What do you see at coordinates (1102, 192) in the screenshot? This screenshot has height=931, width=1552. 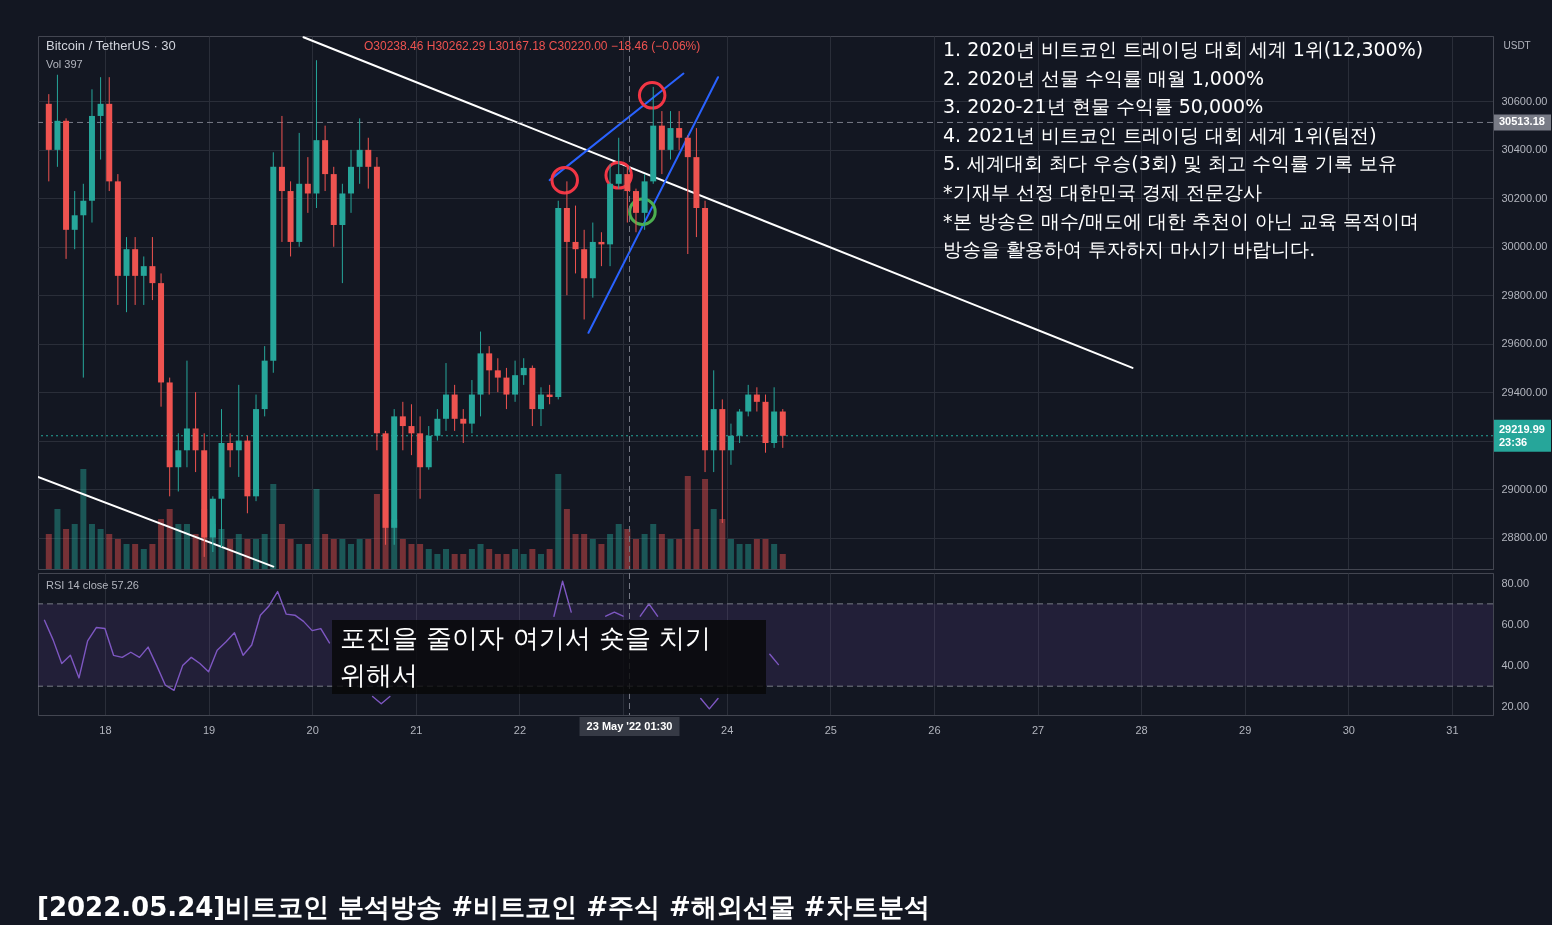 I see `annotation: *기재부 선정 대한민국 경제 전문강사` at bounding box center [1102, 192].